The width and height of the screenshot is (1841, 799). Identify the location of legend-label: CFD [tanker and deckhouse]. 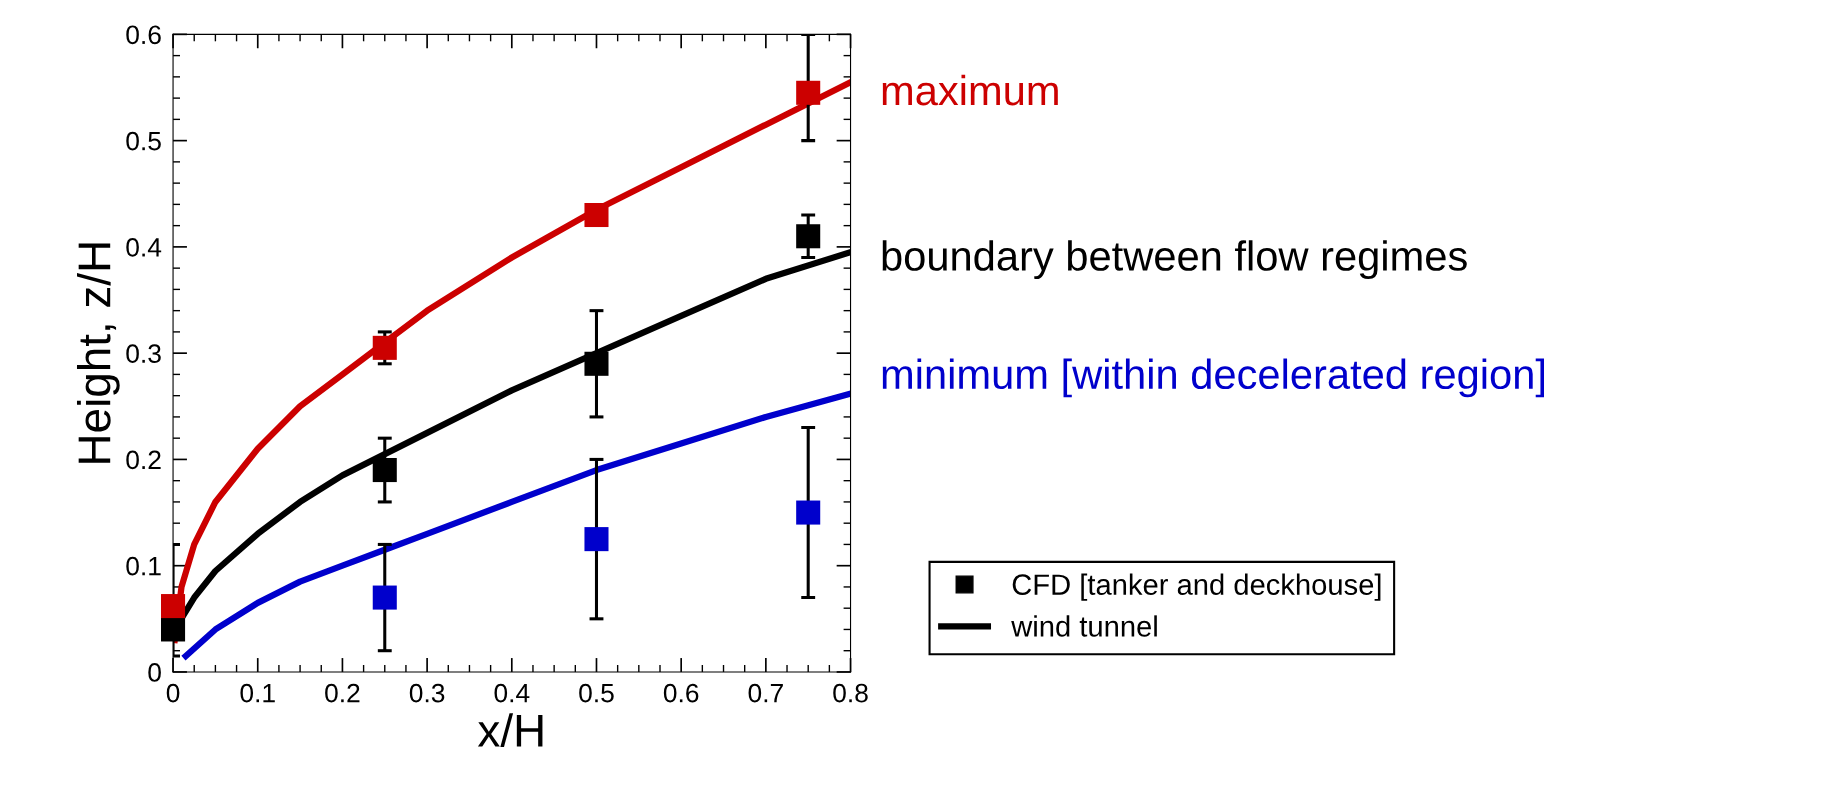
(1196, 587).